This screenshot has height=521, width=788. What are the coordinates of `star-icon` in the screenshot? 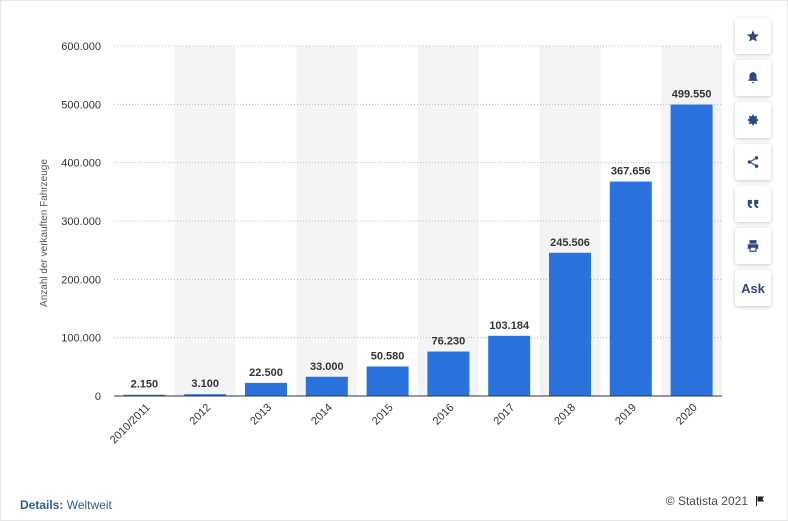 It's located at (753, 36).